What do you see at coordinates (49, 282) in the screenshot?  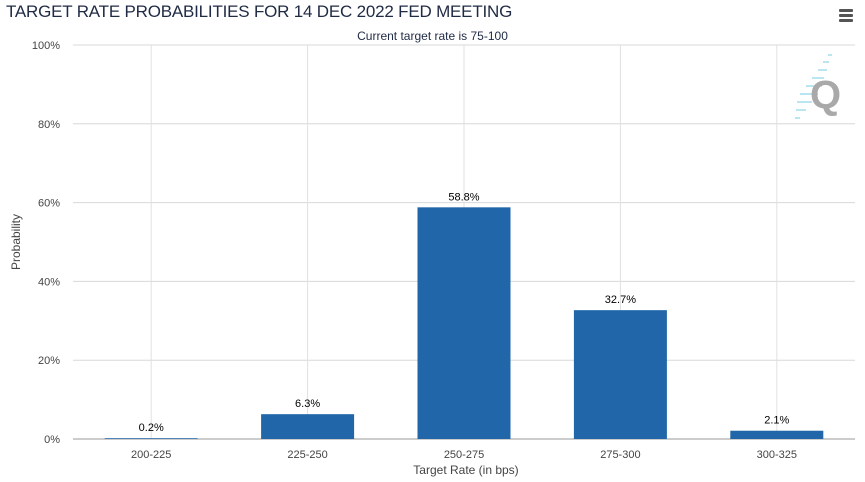 I see `y-tick-label: 40%` at bounding box center [49, 282].